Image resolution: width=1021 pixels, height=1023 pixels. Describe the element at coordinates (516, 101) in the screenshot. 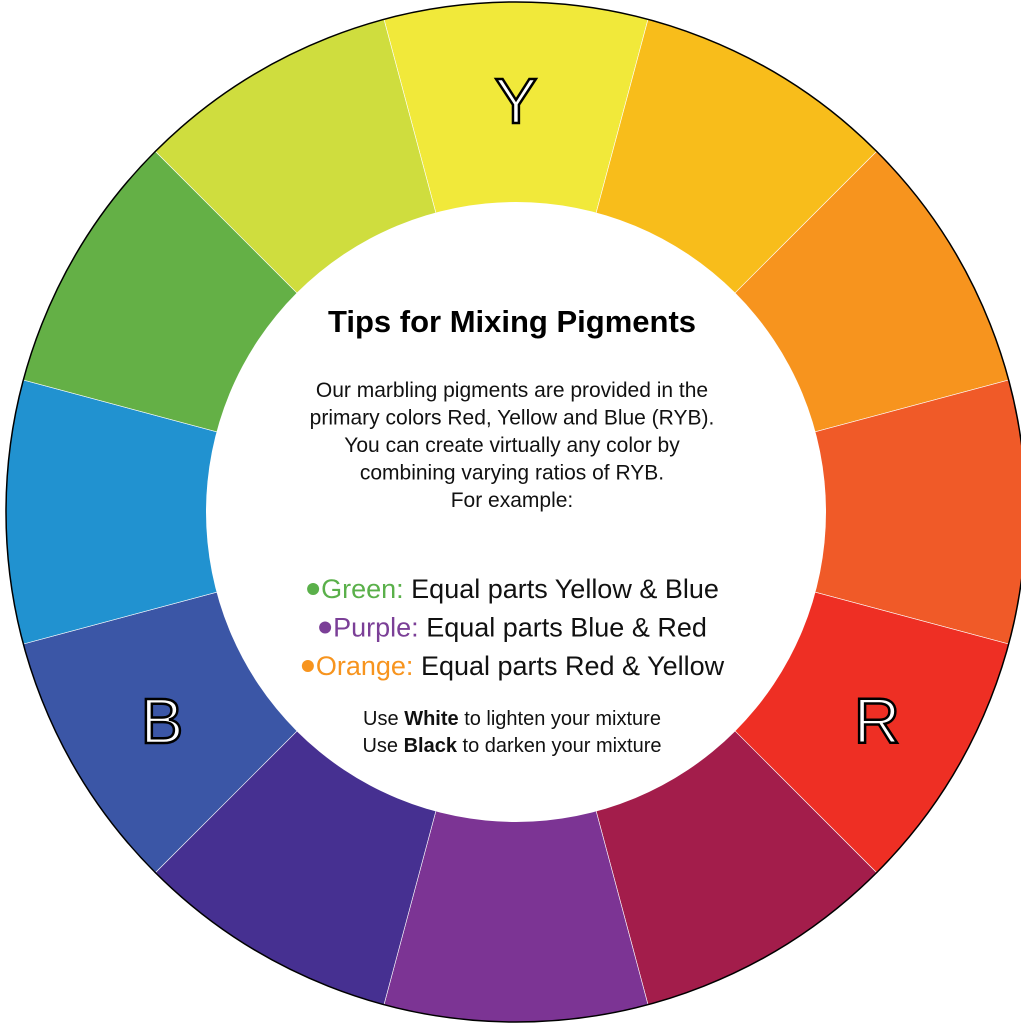

I see `label-y: Y` at that location.